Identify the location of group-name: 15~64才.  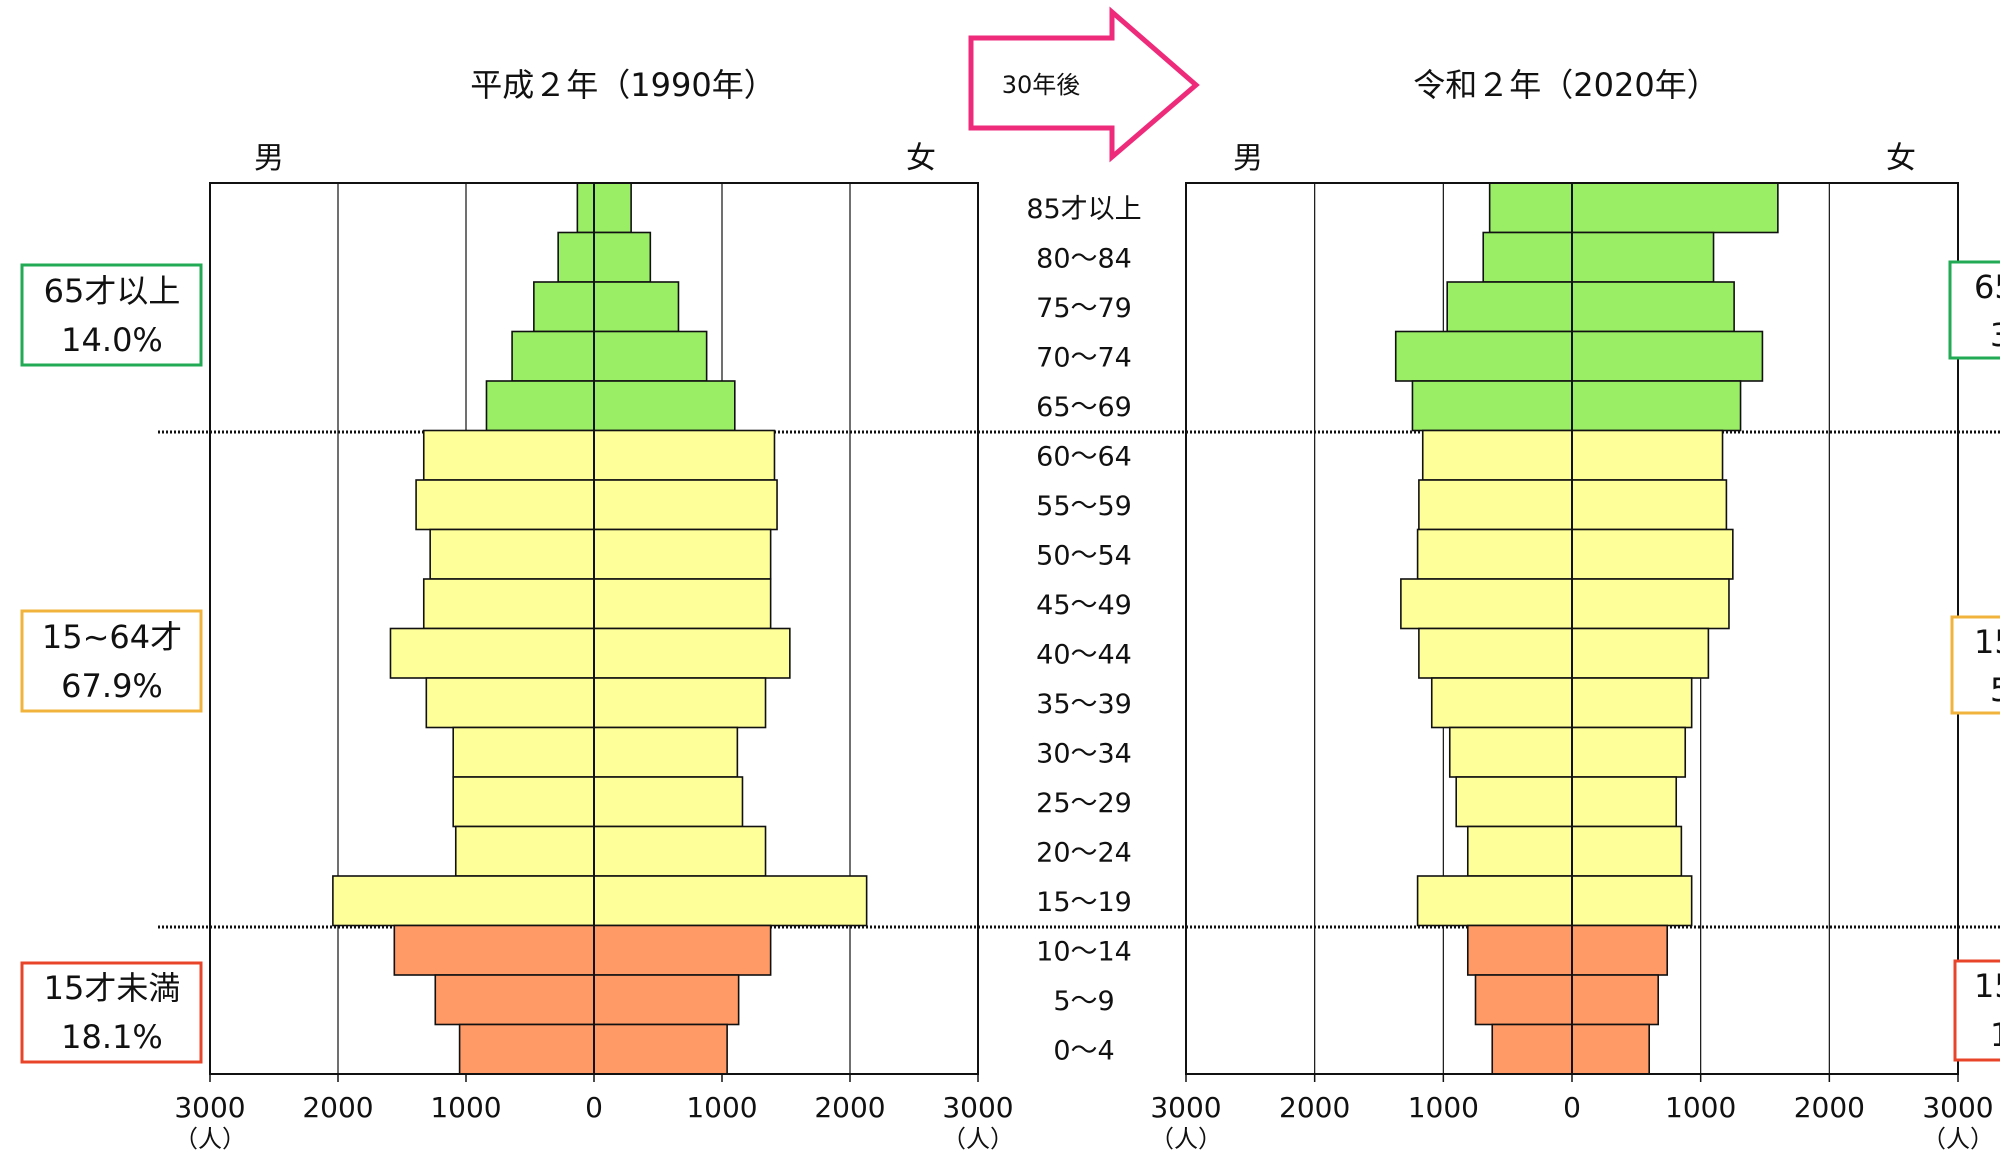
(112, 637).